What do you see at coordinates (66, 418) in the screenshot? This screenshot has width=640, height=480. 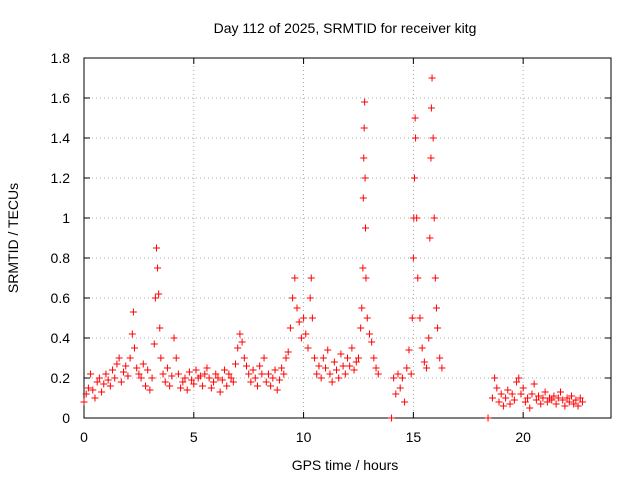 I see `y-tick-label: 0` at bounding box center [66, 418].